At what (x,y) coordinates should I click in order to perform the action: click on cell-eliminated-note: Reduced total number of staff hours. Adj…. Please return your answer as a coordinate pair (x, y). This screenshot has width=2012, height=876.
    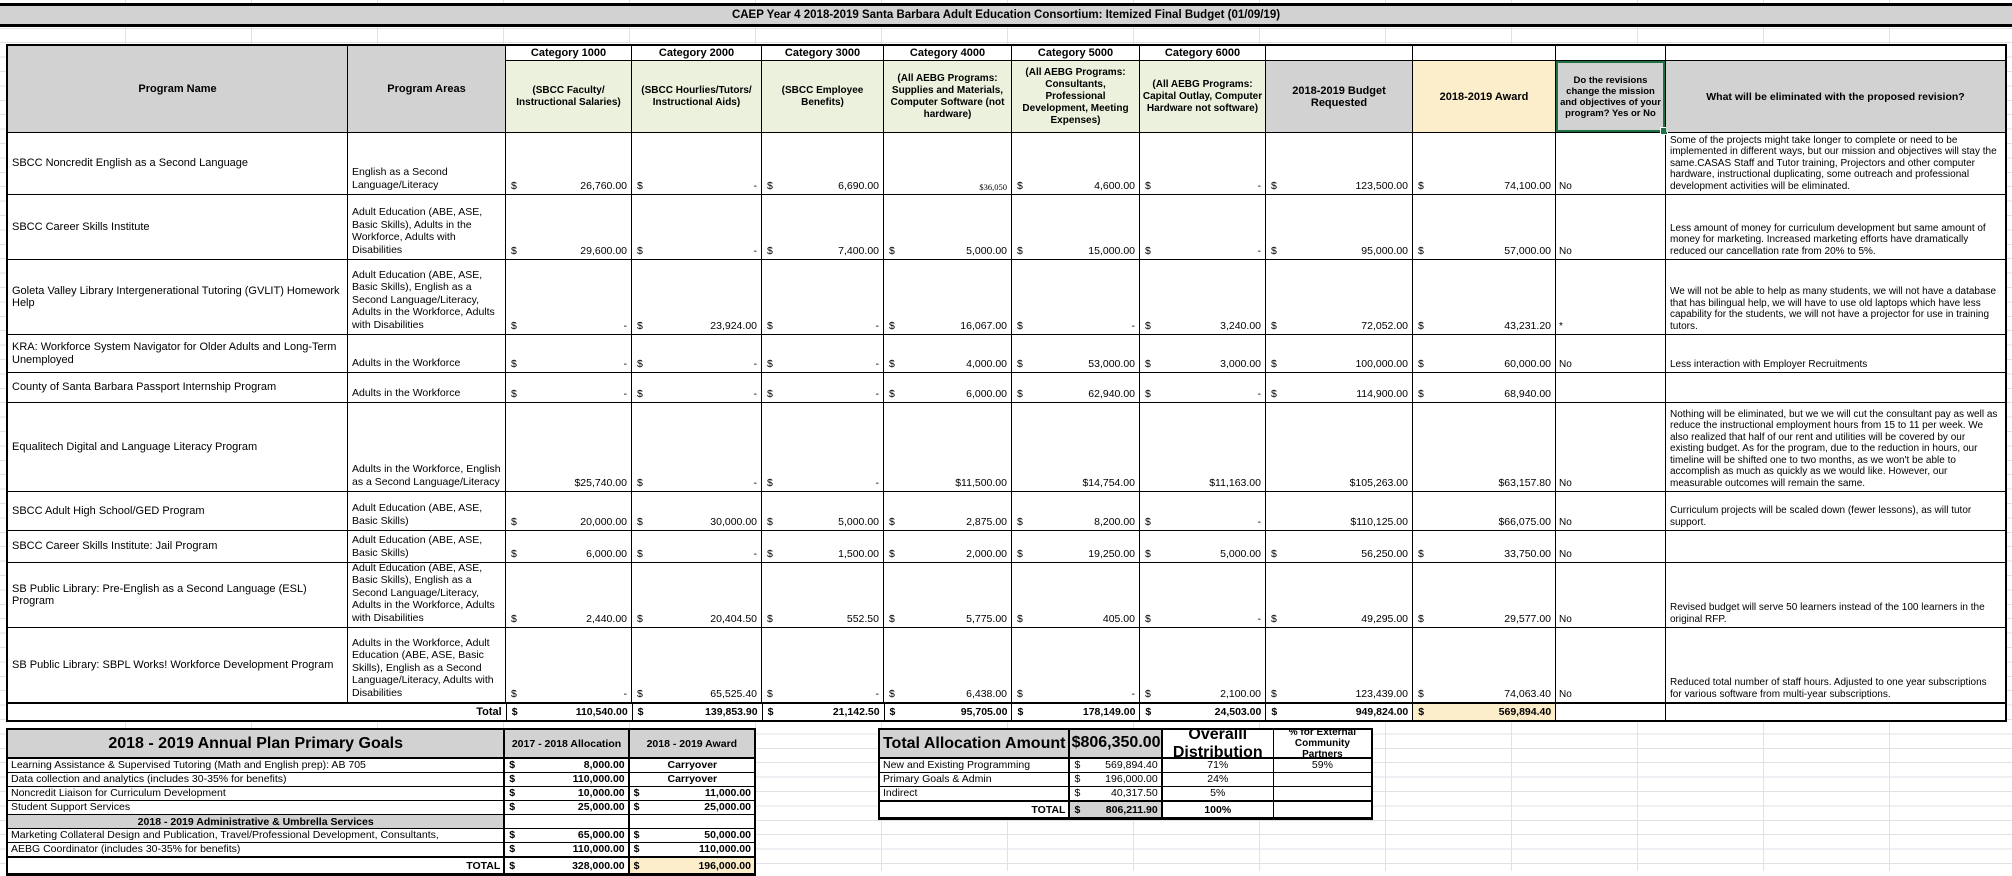
    Looking at the image, I should click on (1835, 665).